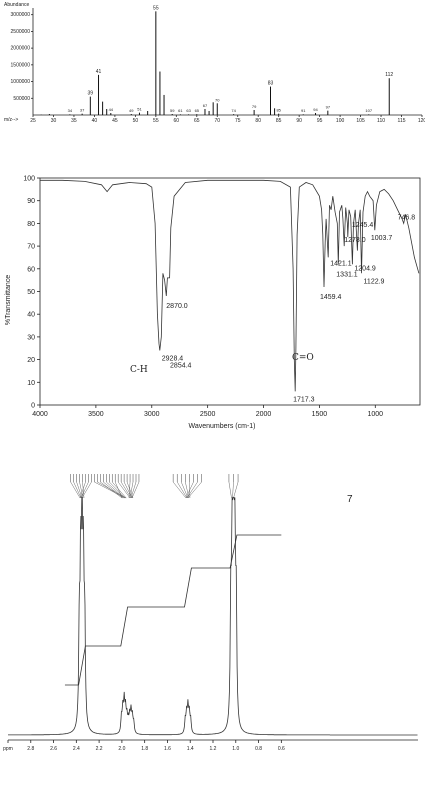 Image resolution: width=425 pixels, height=807 pixels. Describe the element at coordinates (172, 110) in the screenshot. I see `ms-minor-label: 59` at that location.